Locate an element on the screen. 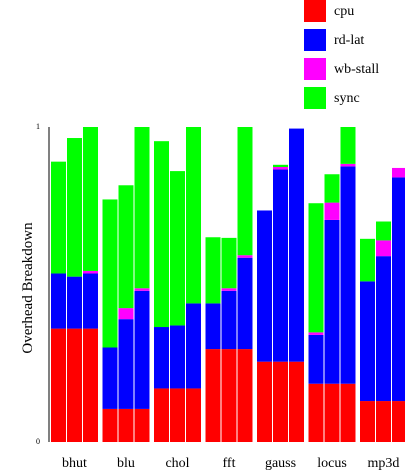 The height and width of the screenshot is (471, 405). y-tick-label: 1 is located at coordinates (38, 126).